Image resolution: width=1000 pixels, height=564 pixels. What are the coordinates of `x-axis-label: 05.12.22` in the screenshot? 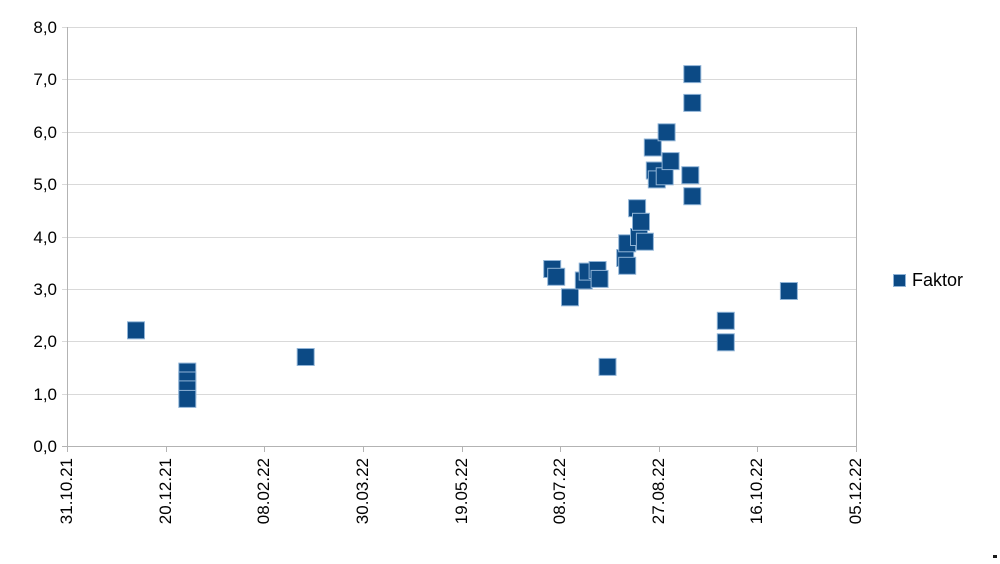 It's located at (855, 491).